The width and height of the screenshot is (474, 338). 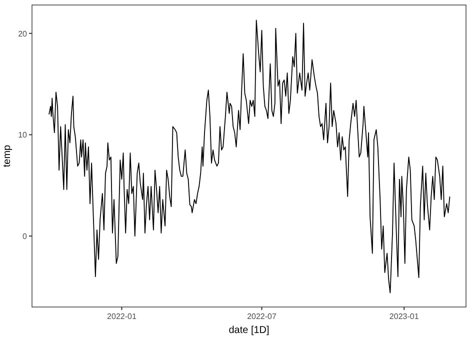 I want to click on x-tick-label: 2022-07, so click(x=262, y=316).